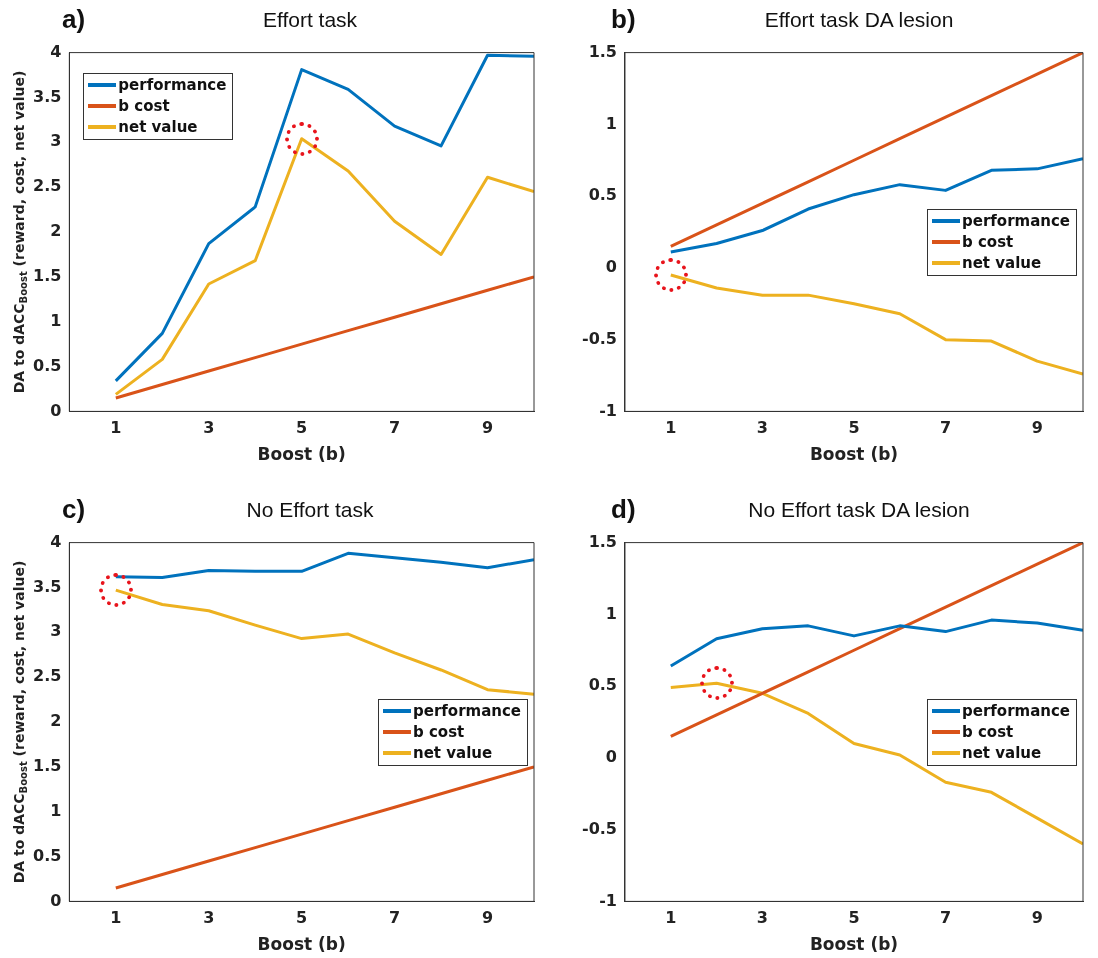 The height and width of the screenshot is (958, 1098). I want to click on text: d), so click(623, 509).